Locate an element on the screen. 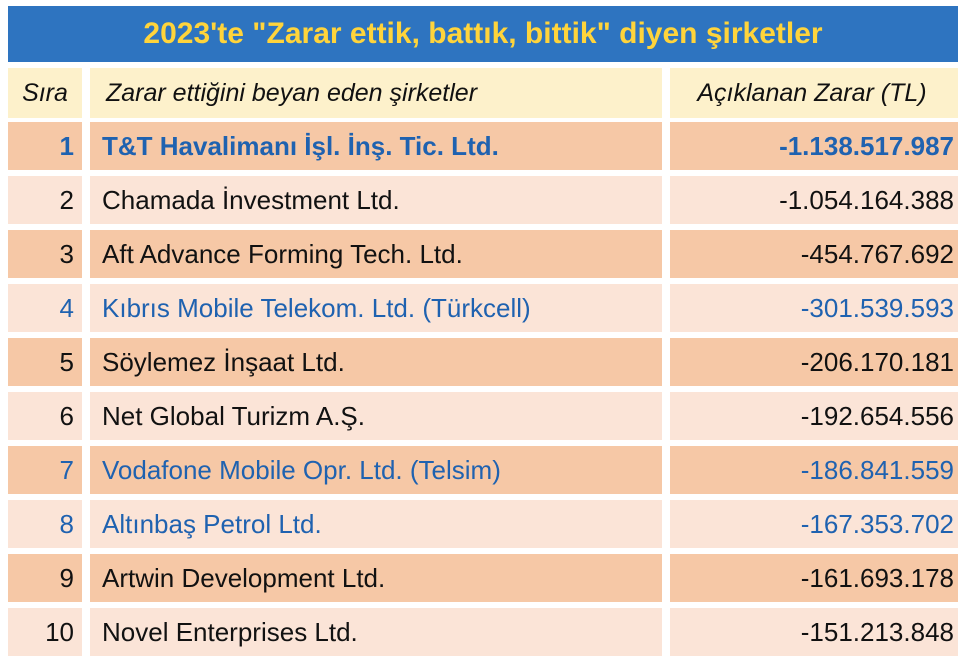 The height and width of the screenshot is (661, 964). cell-rank: 4 is located at coordinates (45, 308).